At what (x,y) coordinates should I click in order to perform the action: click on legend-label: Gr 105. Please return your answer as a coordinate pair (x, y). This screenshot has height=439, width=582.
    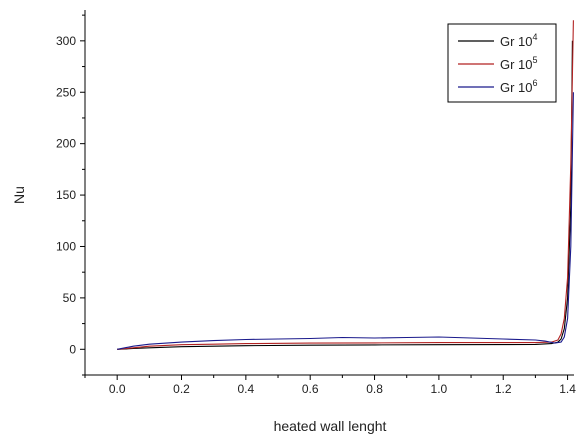
    Looking at the image, I should click on (519, 63).